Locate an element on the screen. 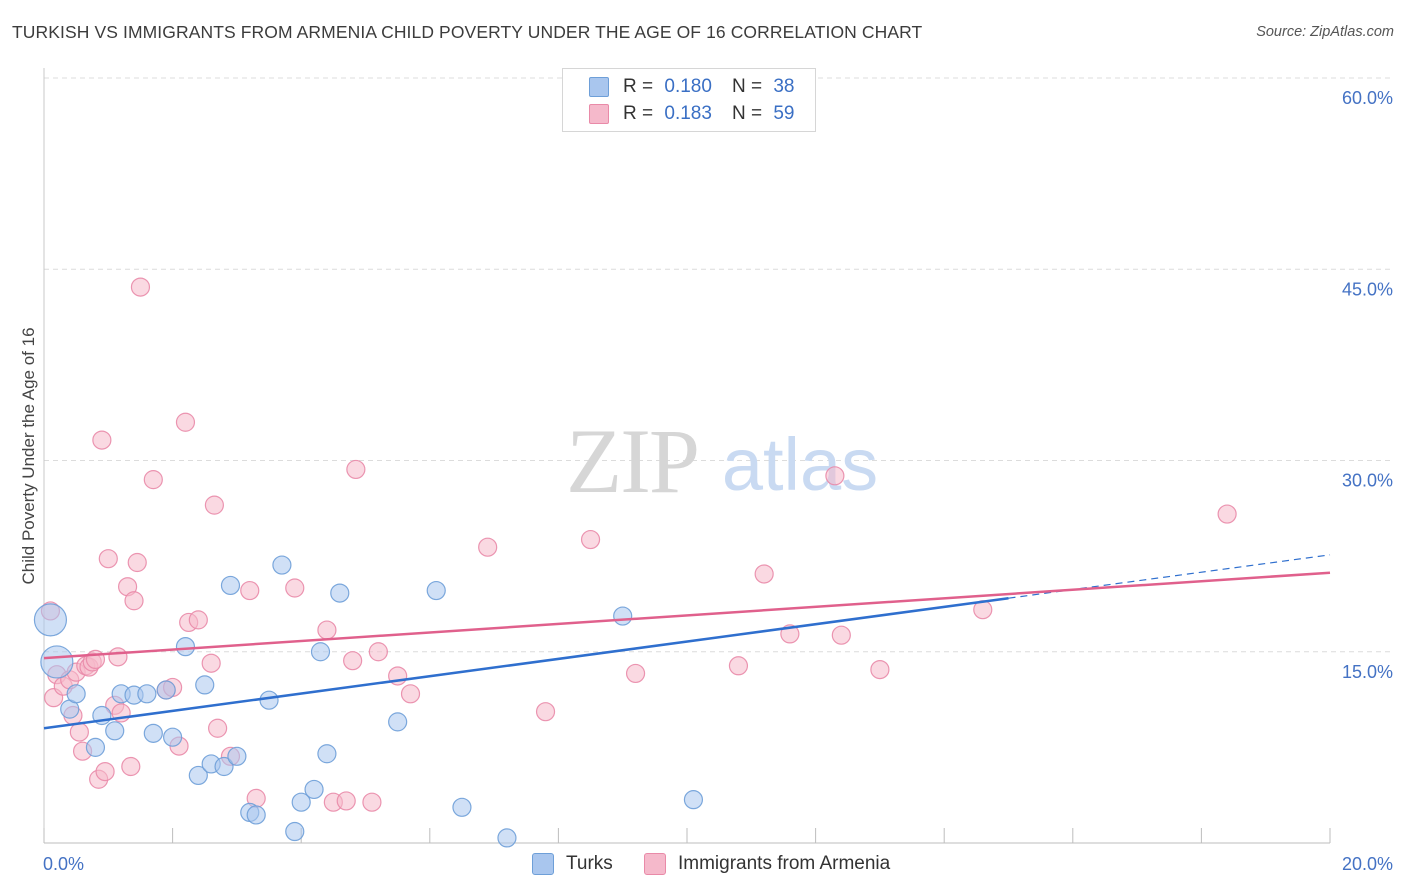 The image size is (1406, 892). legend-swatch-armenia is located at coordinates (599, 114).